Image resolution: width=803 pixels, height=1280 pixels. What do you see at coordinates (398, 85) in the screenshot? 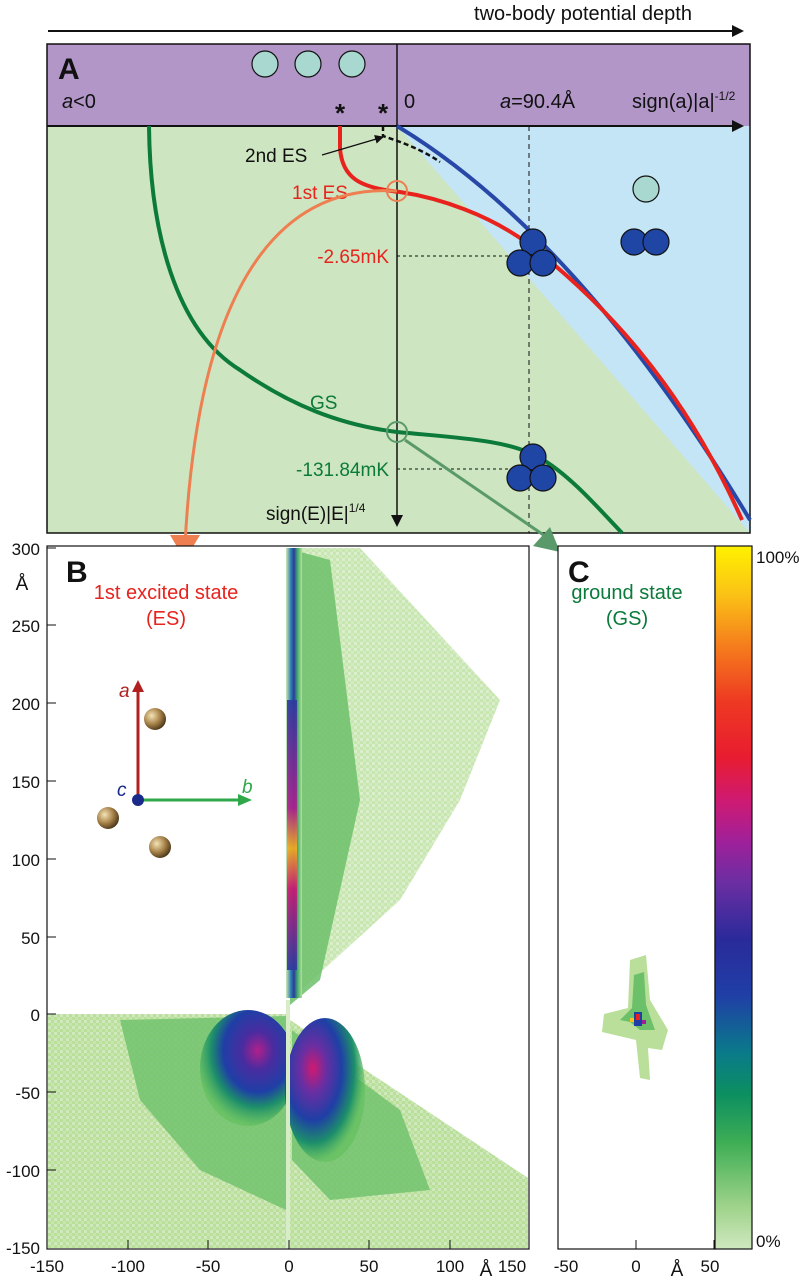
I see `purple-band` at bounding box center [398, 85].